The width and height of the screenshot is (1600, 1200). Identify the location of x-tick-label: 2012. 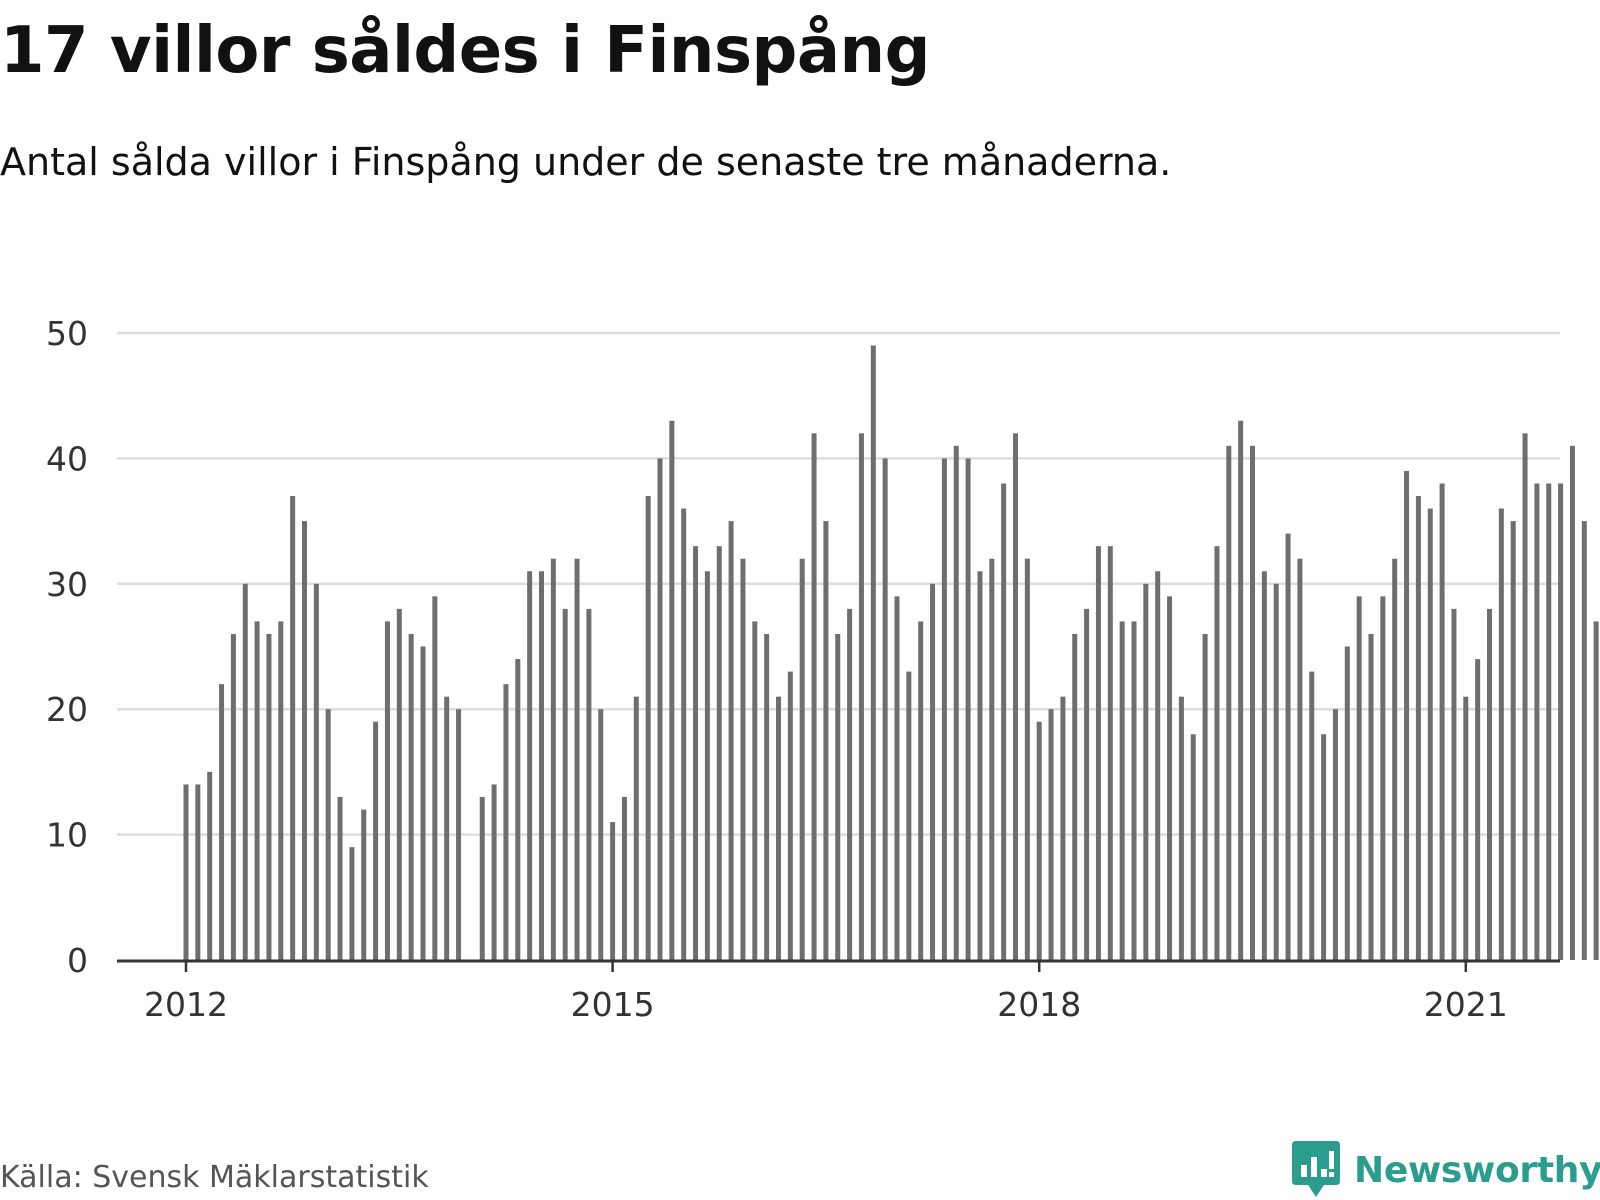
(186, 1004).